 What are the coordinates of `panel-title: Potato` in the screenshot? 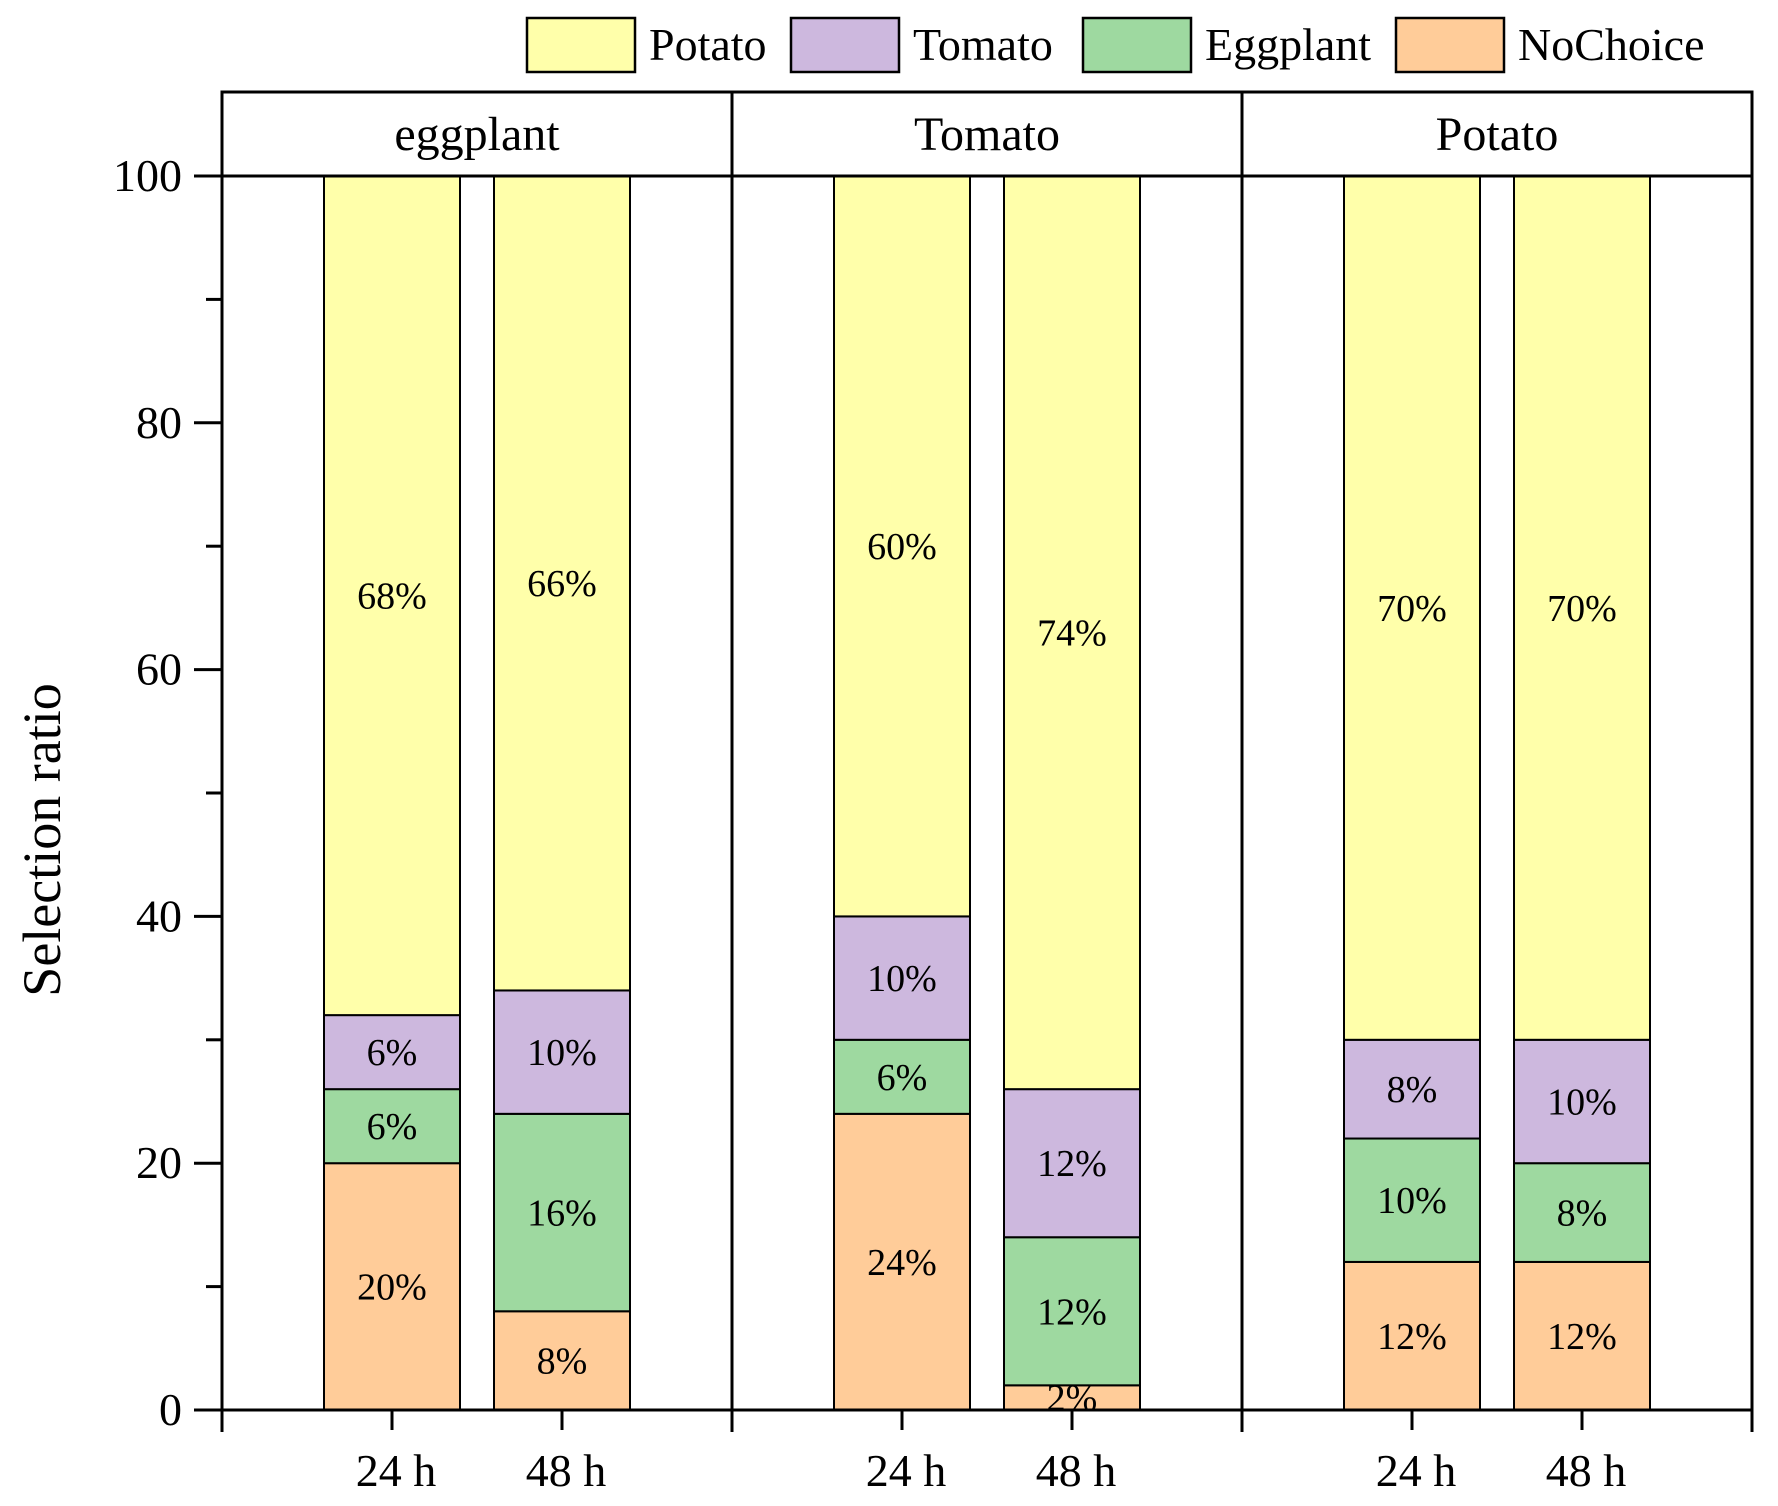 It's located at (1497, 134).